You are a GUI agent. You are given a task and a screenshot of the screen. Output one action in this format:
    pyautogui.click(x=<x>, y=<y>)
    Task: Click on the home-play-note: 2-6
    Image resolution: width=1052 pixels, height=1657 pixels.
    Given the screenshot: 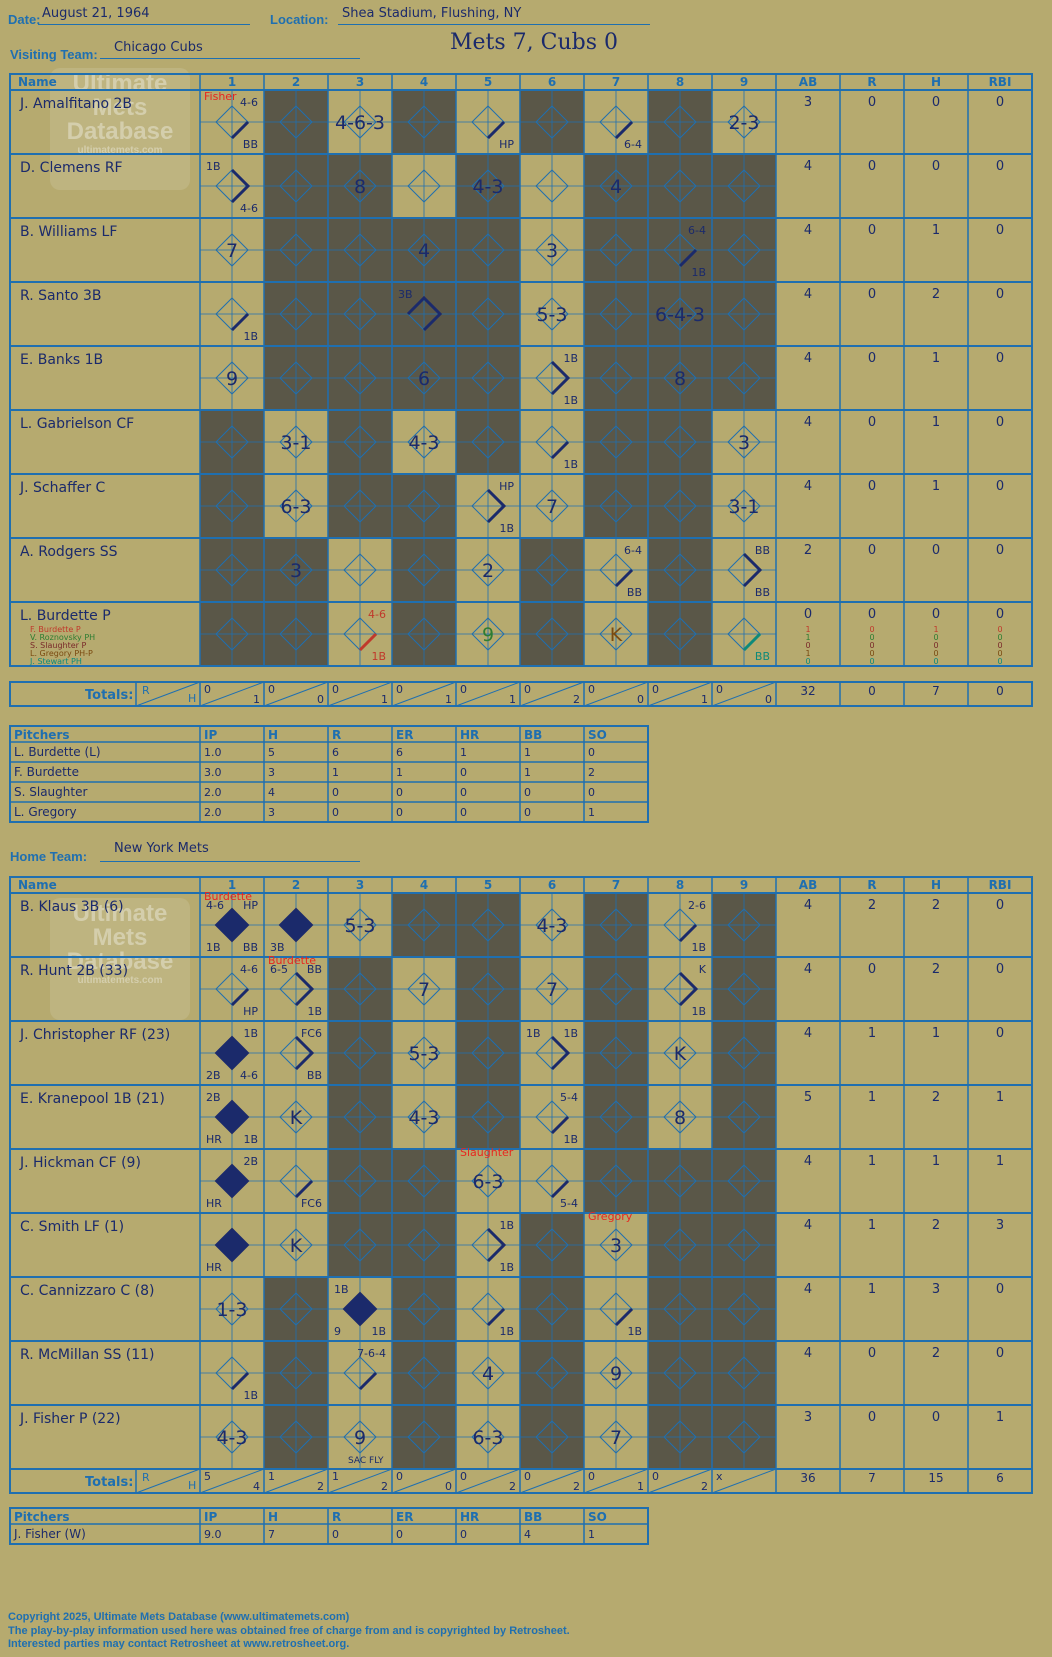 What is the action you would take?
    pyautogui.click(x=697, y=905)
    